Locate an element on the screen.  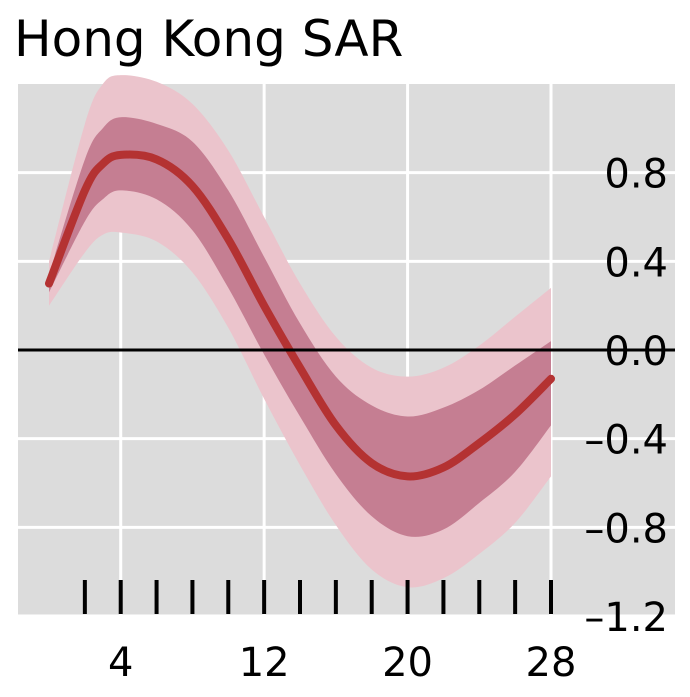
x-tick-marks is located at coordinates (317, 597).